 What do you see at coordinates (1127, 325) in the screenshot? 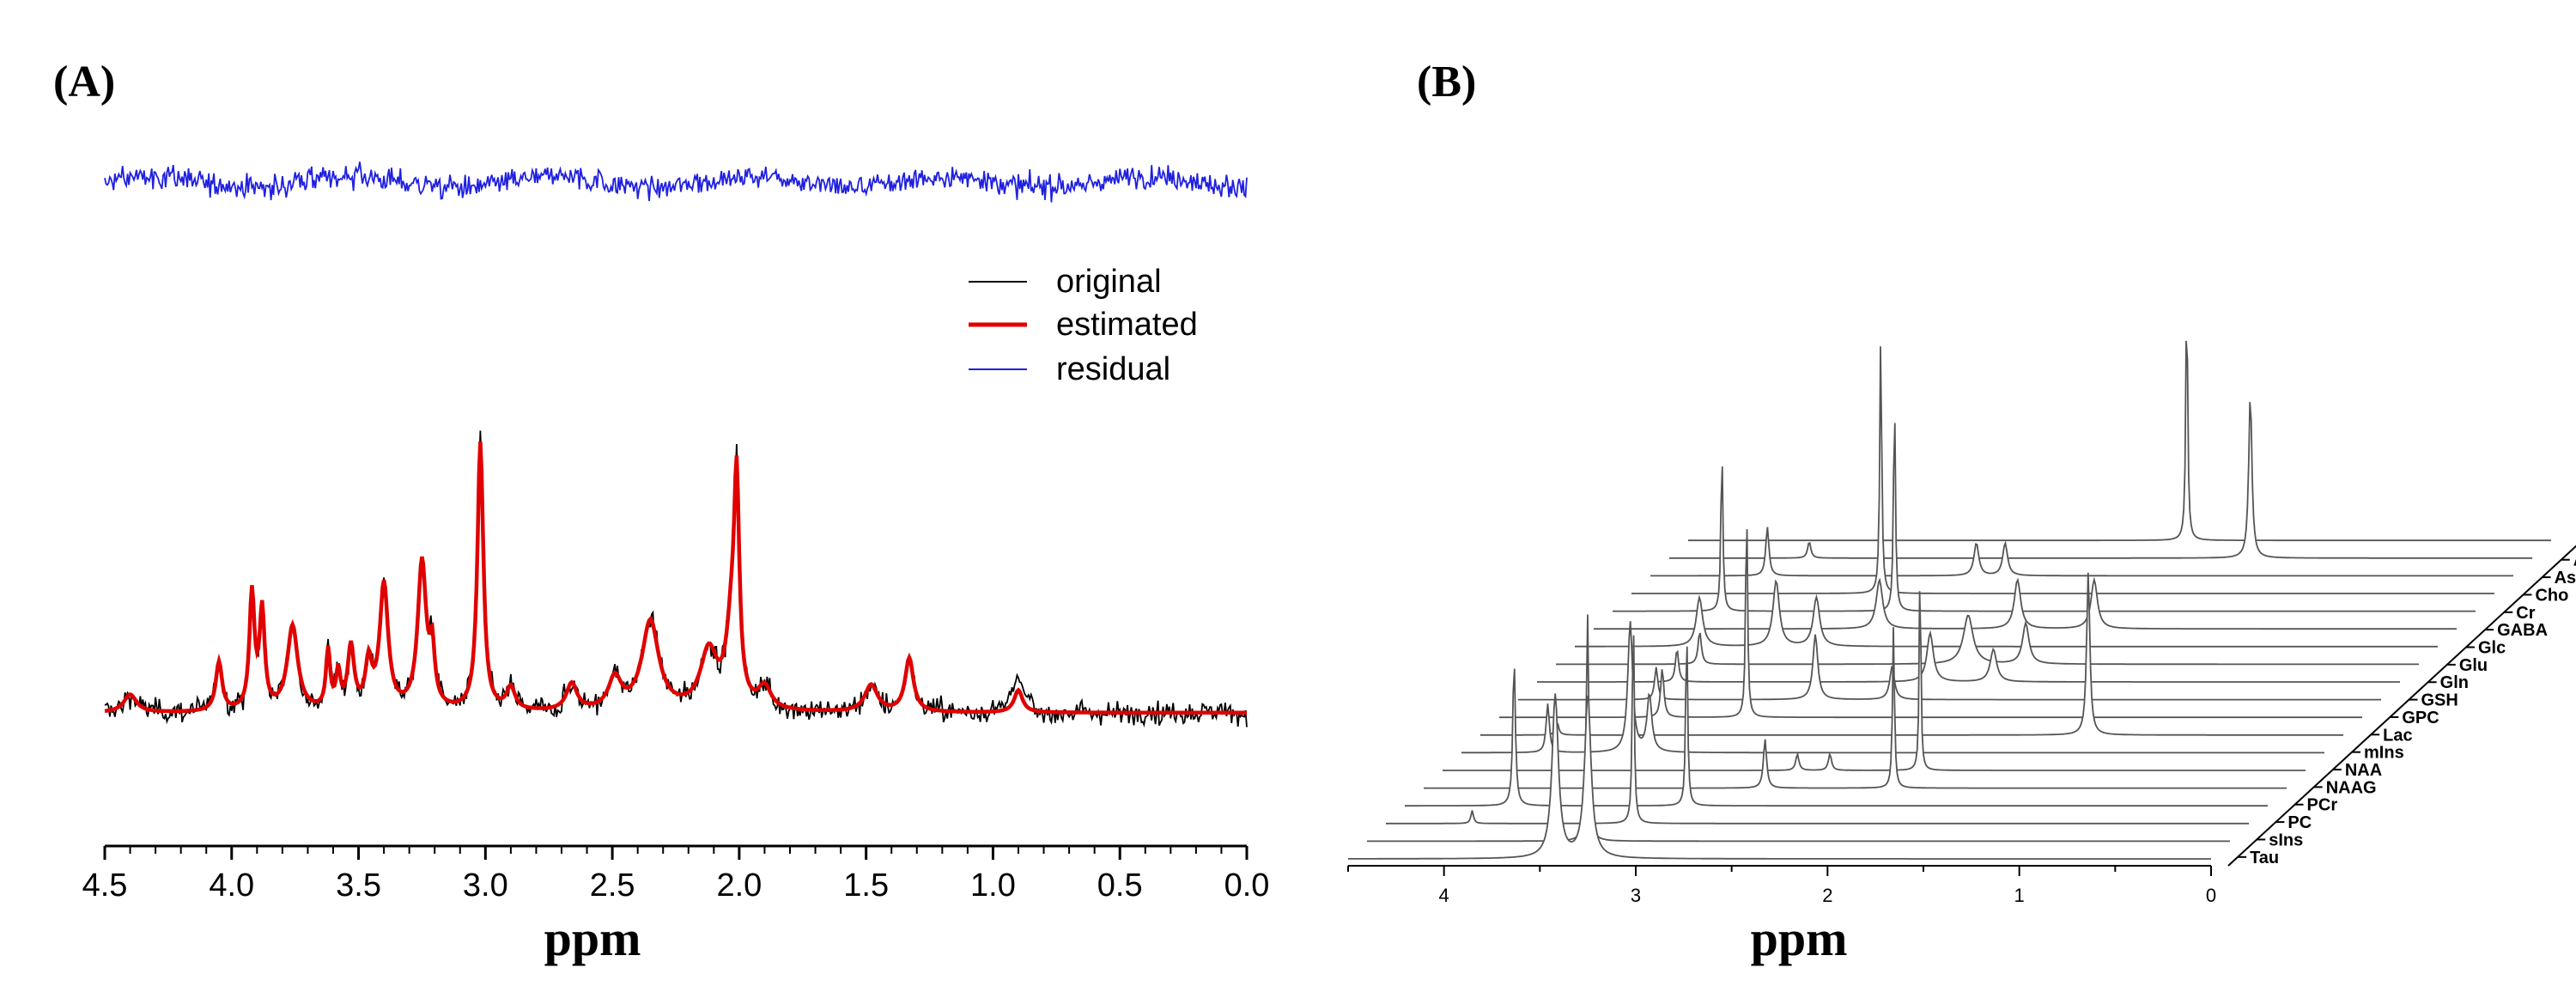
I see `legend-label: estimated` at bounding box center [1127, 325].